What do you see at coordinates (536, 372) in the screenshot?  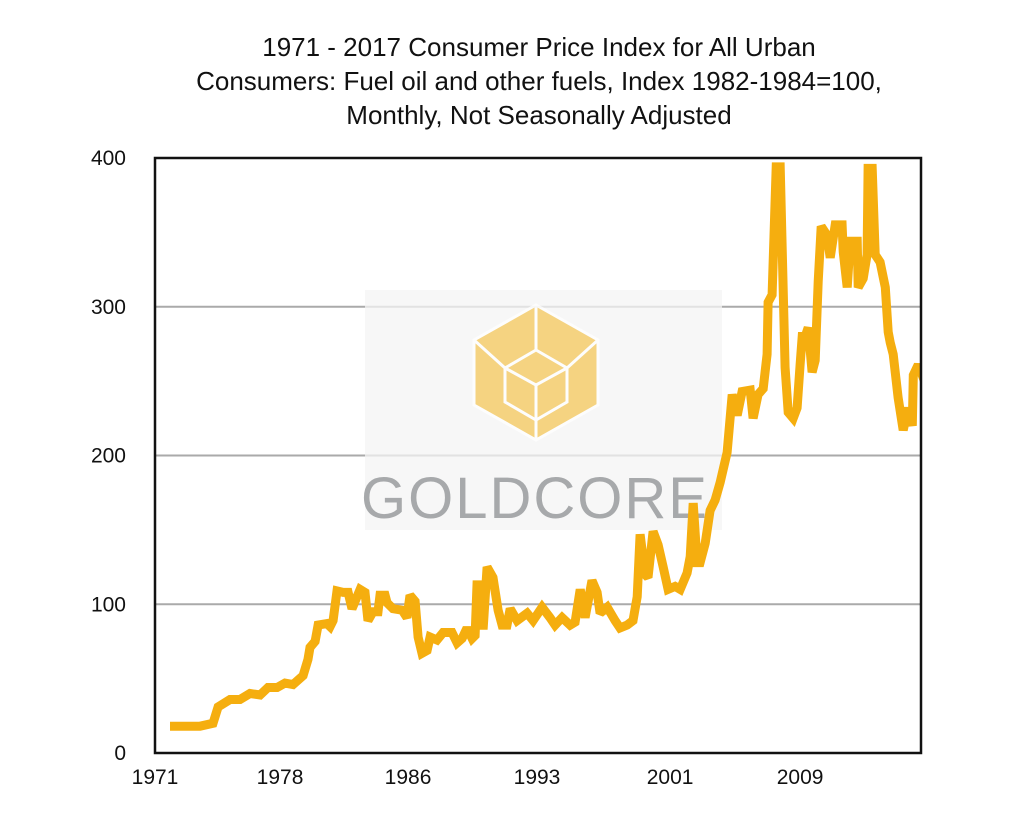 I see `goldcore-cube-logo-icon` at bounding box center [536, 372].